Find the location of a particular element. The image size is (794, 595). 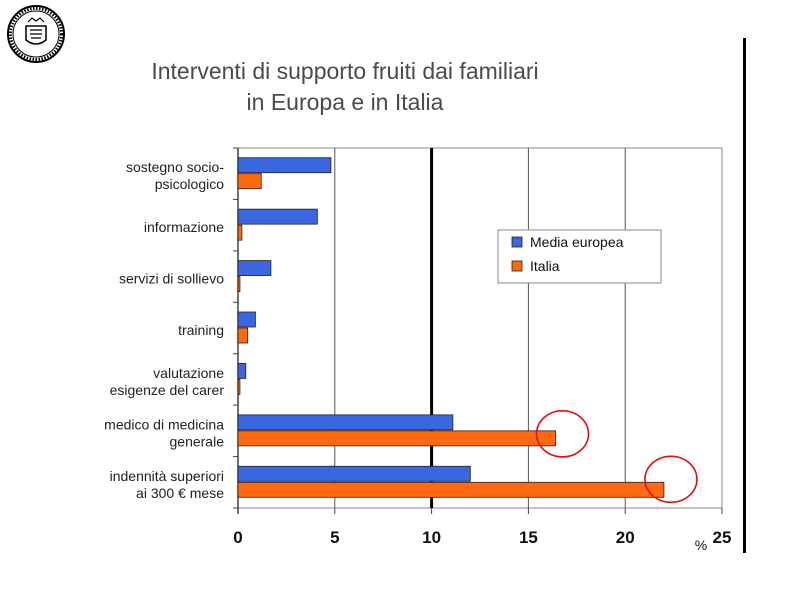

title-line-2: in Europa e in Italia is located at coordinates (345, 102).